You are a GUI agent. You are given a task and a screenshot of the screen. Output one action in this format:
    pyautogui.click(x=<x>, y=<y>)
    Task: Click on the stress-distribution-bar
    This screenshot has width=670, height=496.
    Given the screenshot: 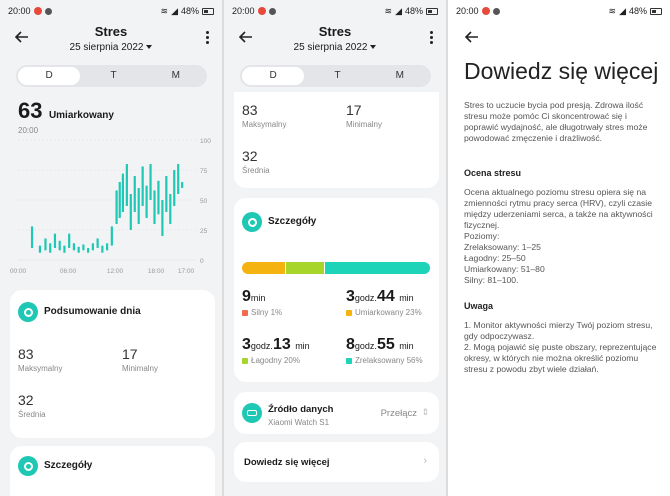 What is the action you would take?
    pyautogui.click(x=336, y=268)
    